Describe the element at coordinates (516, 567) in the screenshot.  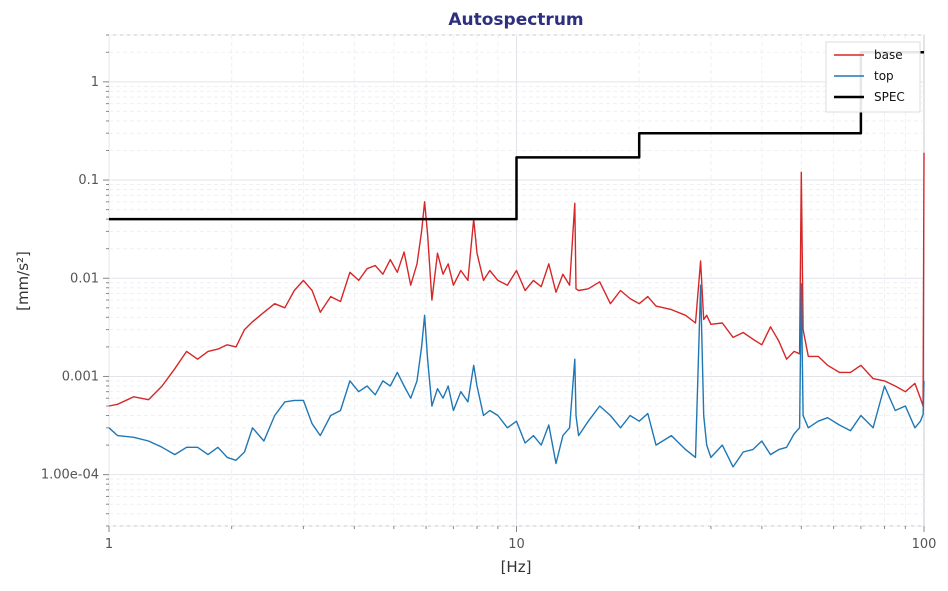
I see `x-axis-label: [Hz]` at that location.